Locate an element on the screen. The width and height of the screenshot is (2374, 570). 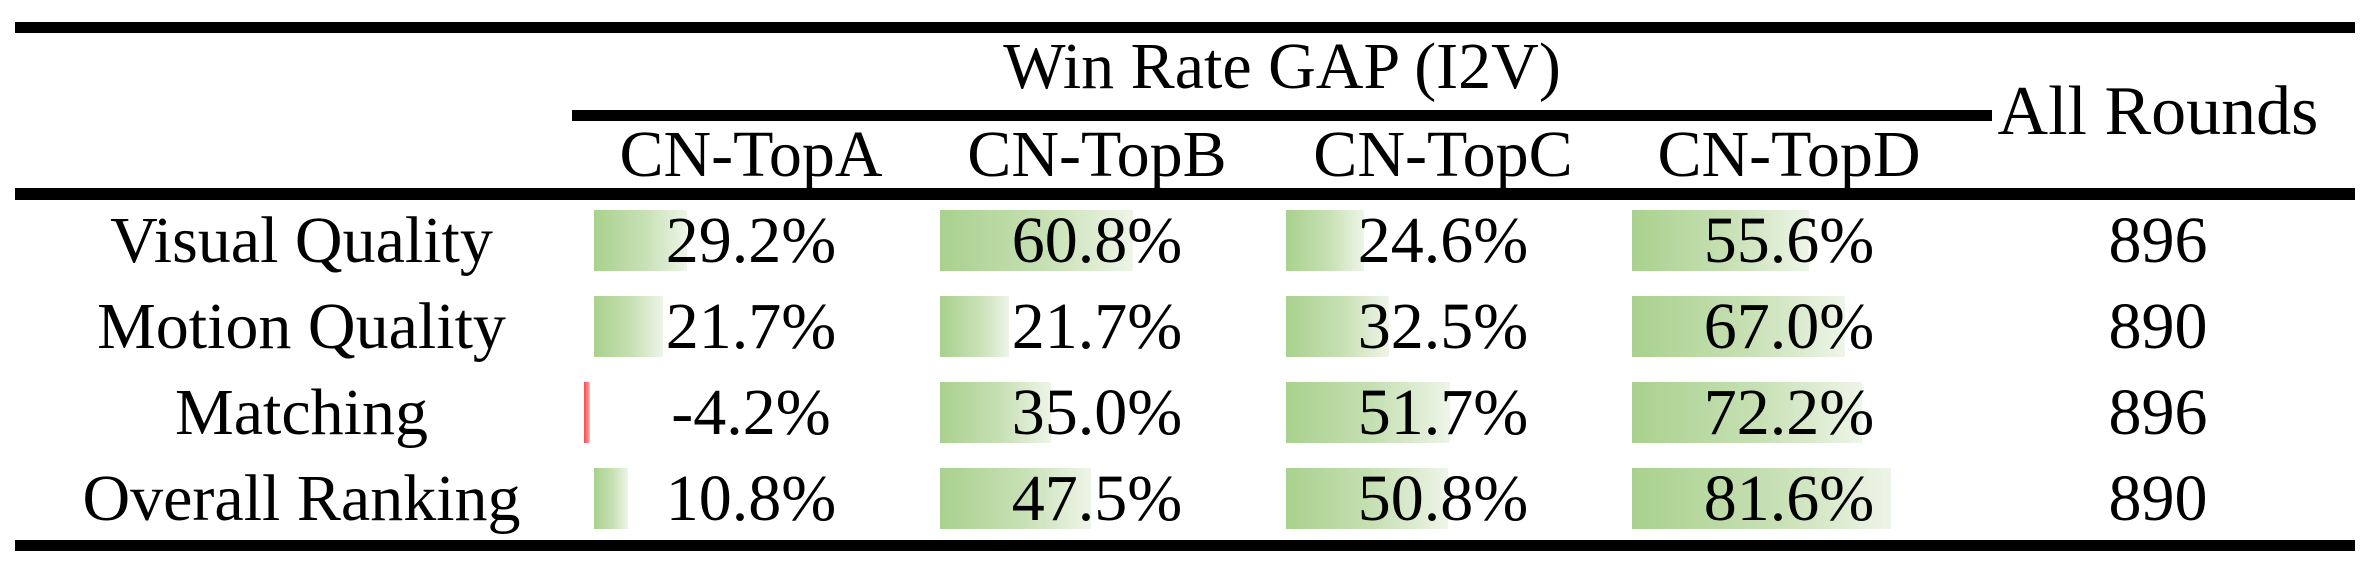
value-text: 50.8% is located at coordinates (1443, 498).